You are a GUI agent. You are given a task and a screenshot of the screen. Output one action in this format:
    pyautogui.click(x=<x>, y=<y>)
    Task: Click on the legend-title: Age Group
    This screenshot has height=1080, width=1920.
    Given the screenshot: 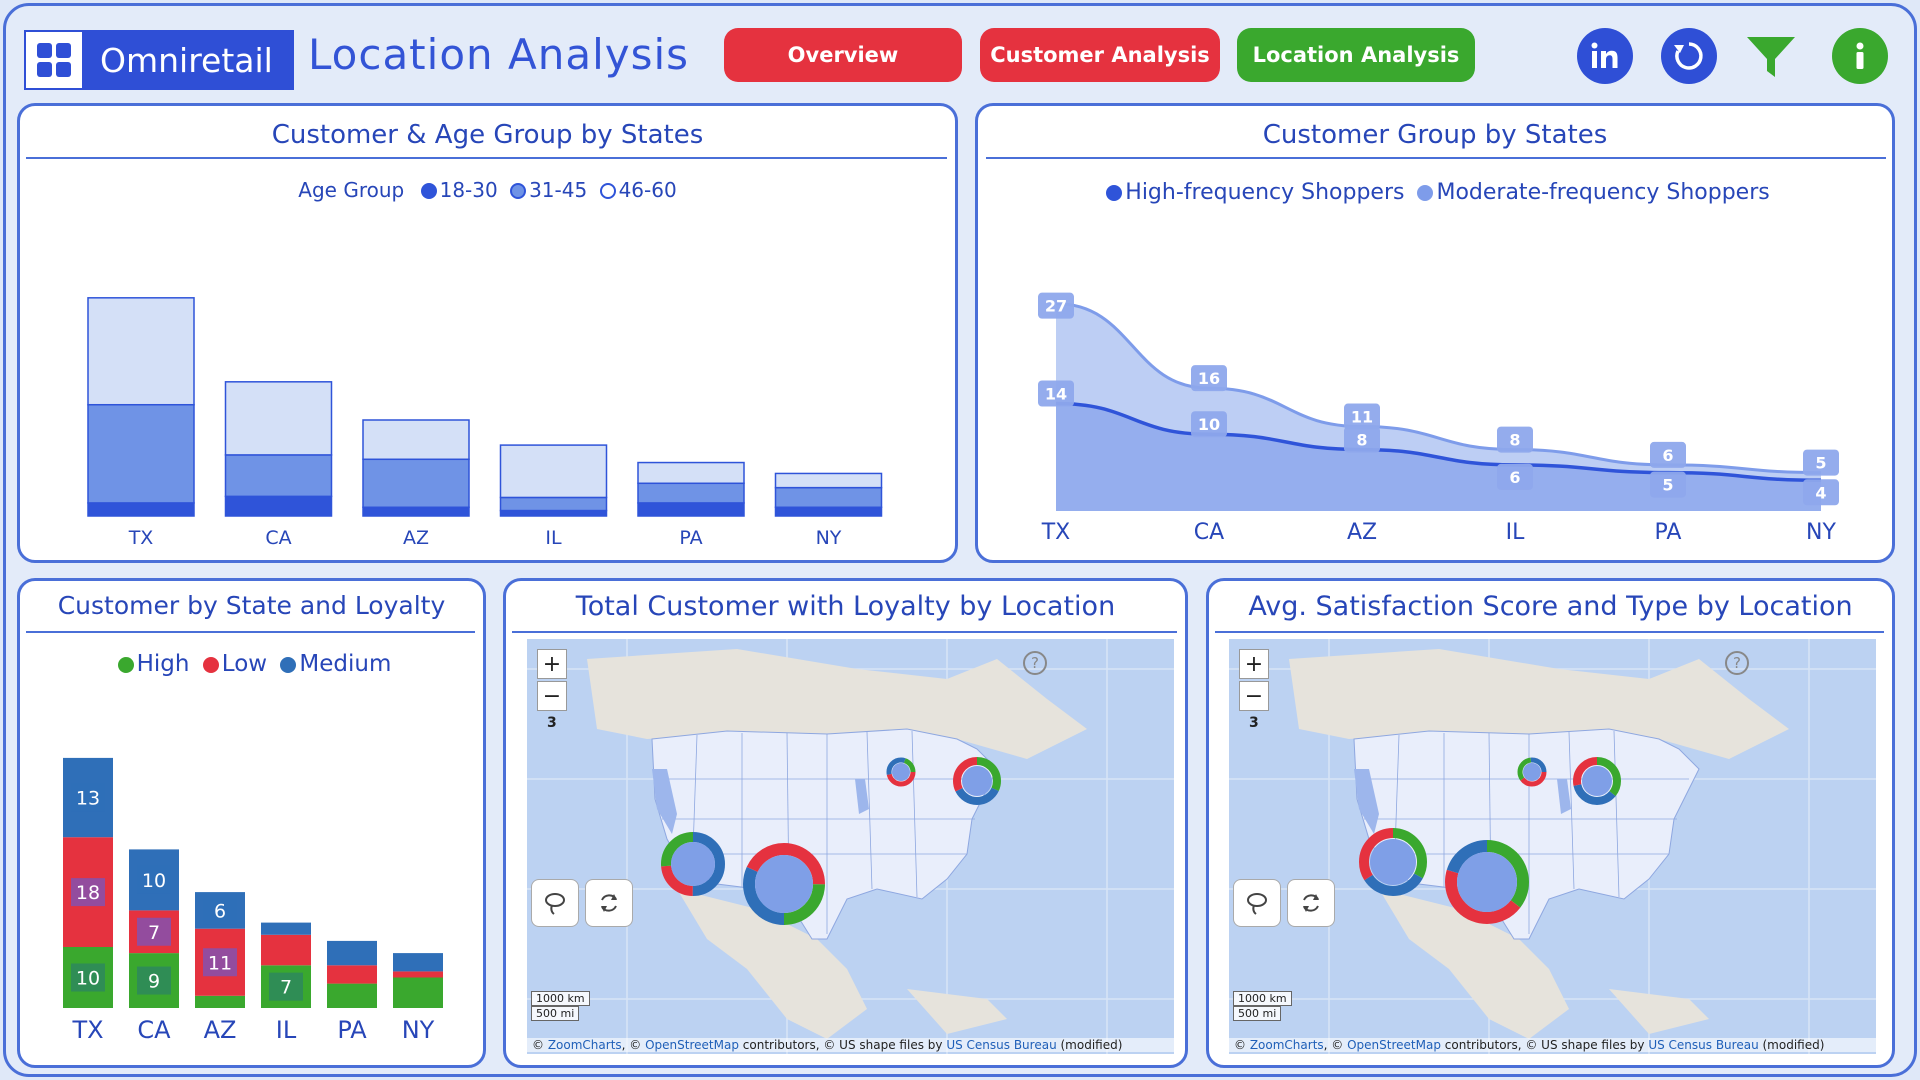 What is the action you would take?
    pyautogui.click(x=351, y=190)
    